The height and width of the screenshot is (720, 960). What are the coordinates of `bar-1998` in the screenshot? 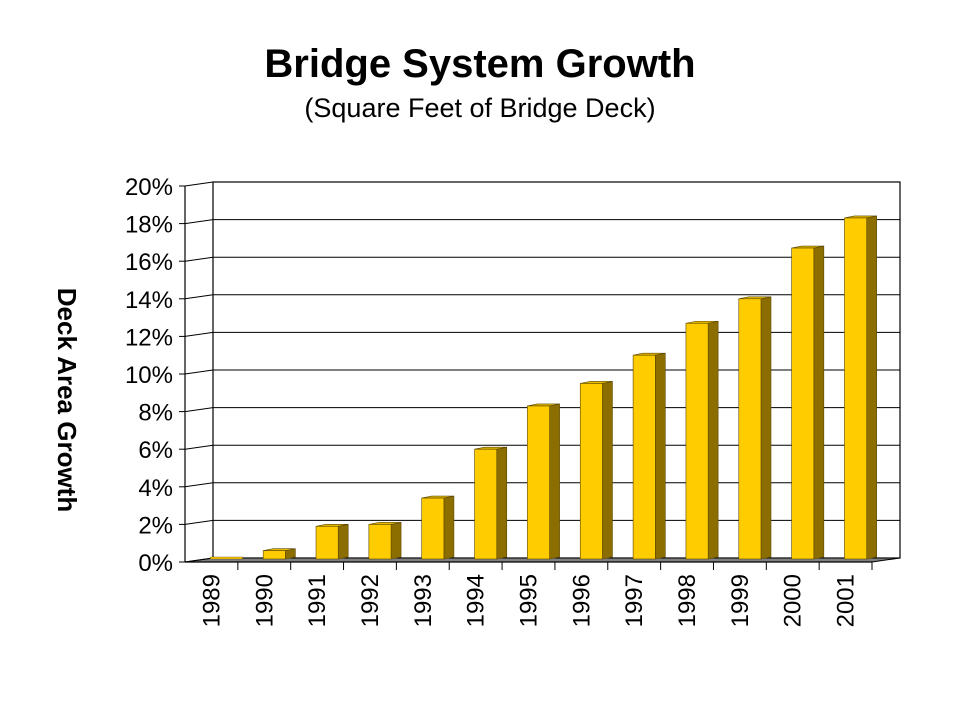 It's located at (702, 440).